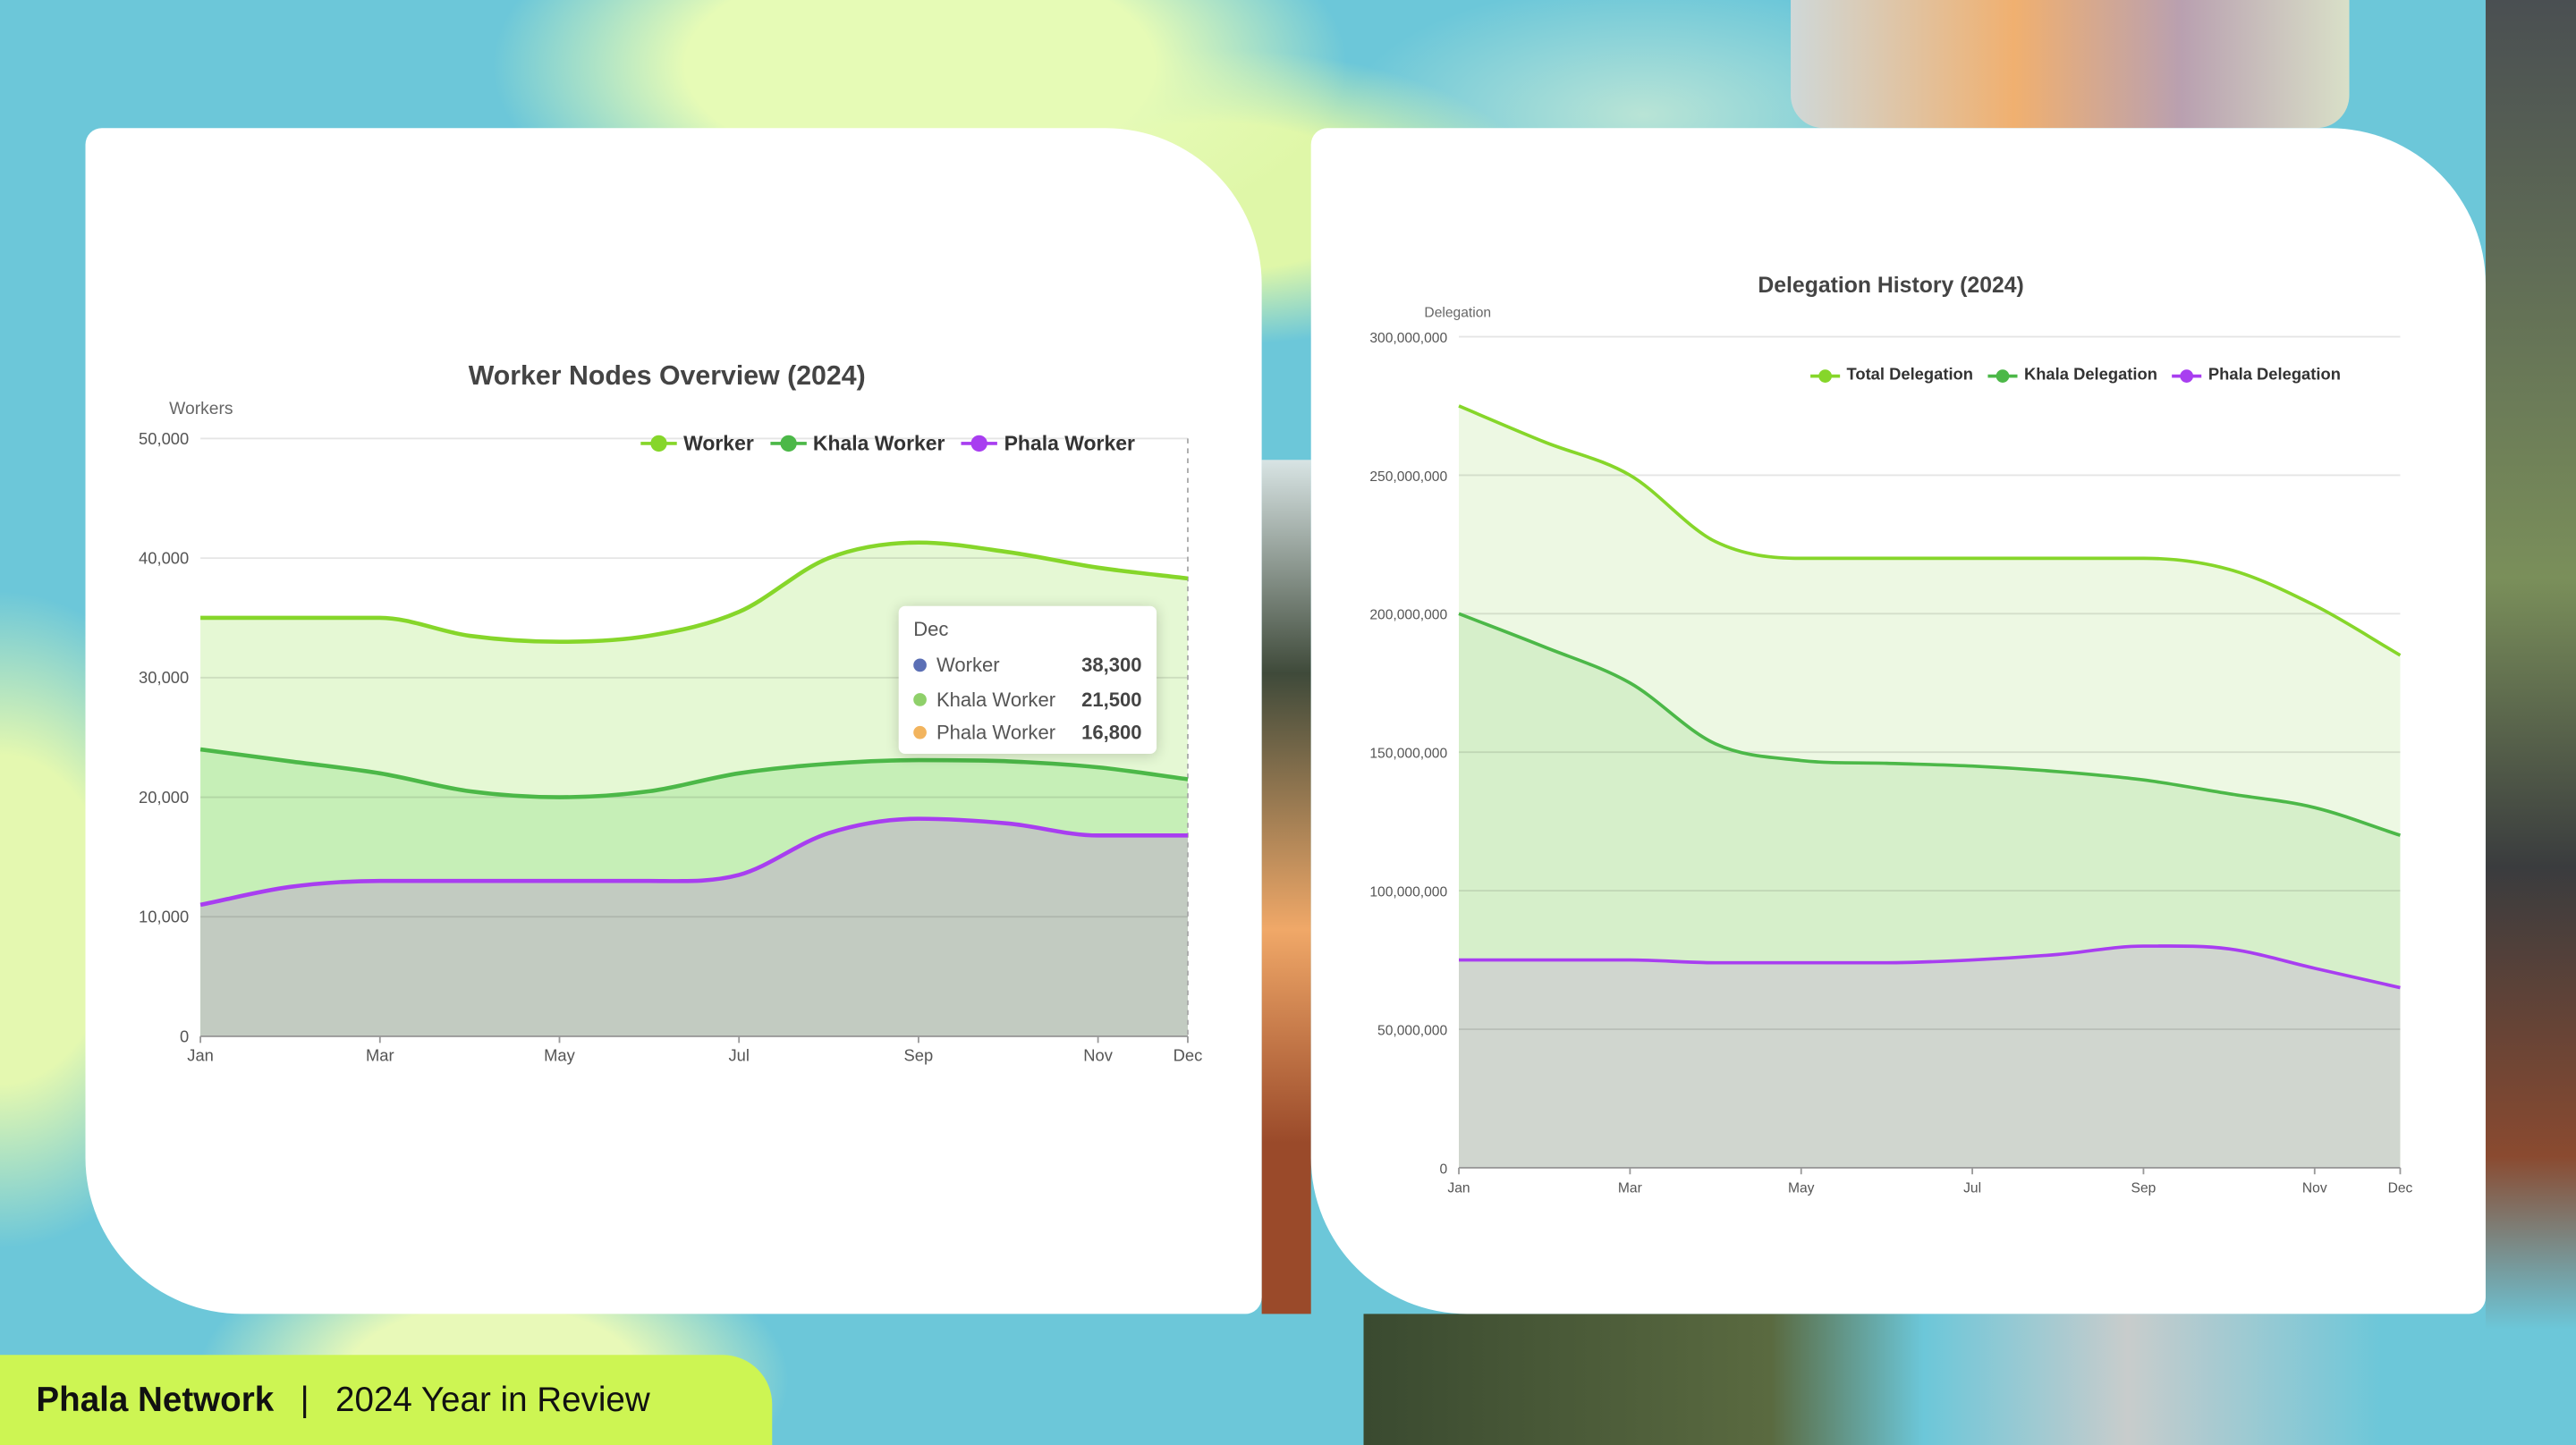 Image resolution: width=2576 pixels, height=1445 pixels. I want to click on y-tick-label: 30,000, so click(164, 677).